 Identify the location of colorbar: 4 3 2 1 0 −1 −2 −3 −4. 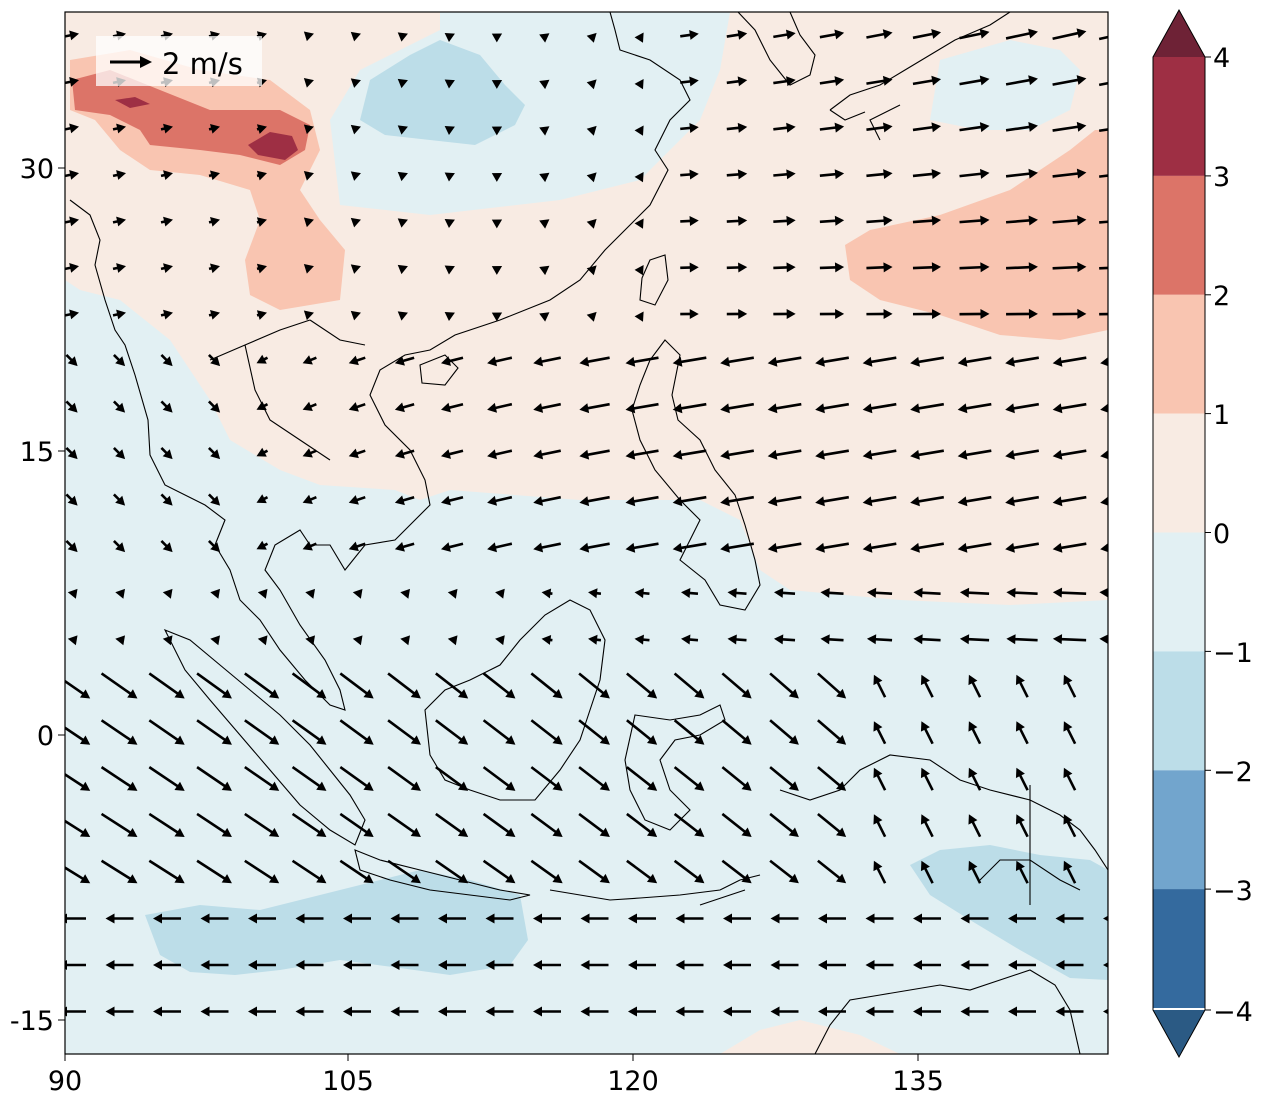
(1202, 533).